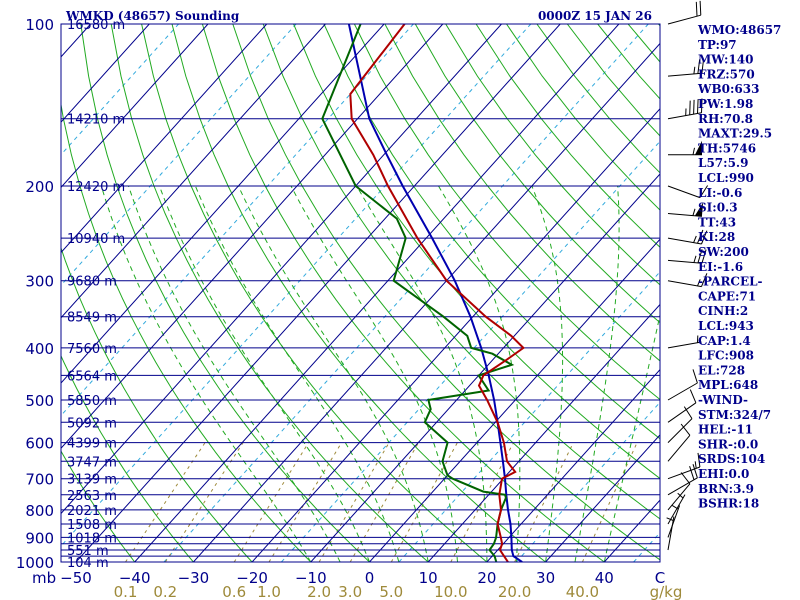 This screenshot has height=600, width=800. What do you see at coordinates (92, 282) in the screenshot?
I see `height-label: 9680 m` at bounding box center [92, 282].